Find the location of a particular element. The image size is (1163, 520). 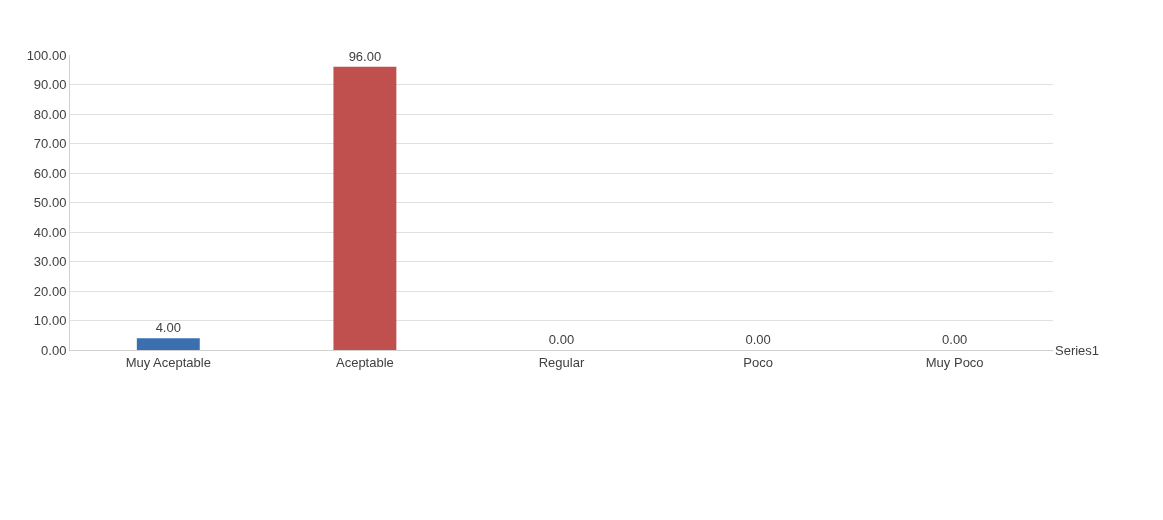

x-tick-label: Regular is located at coordinates (561, 362).